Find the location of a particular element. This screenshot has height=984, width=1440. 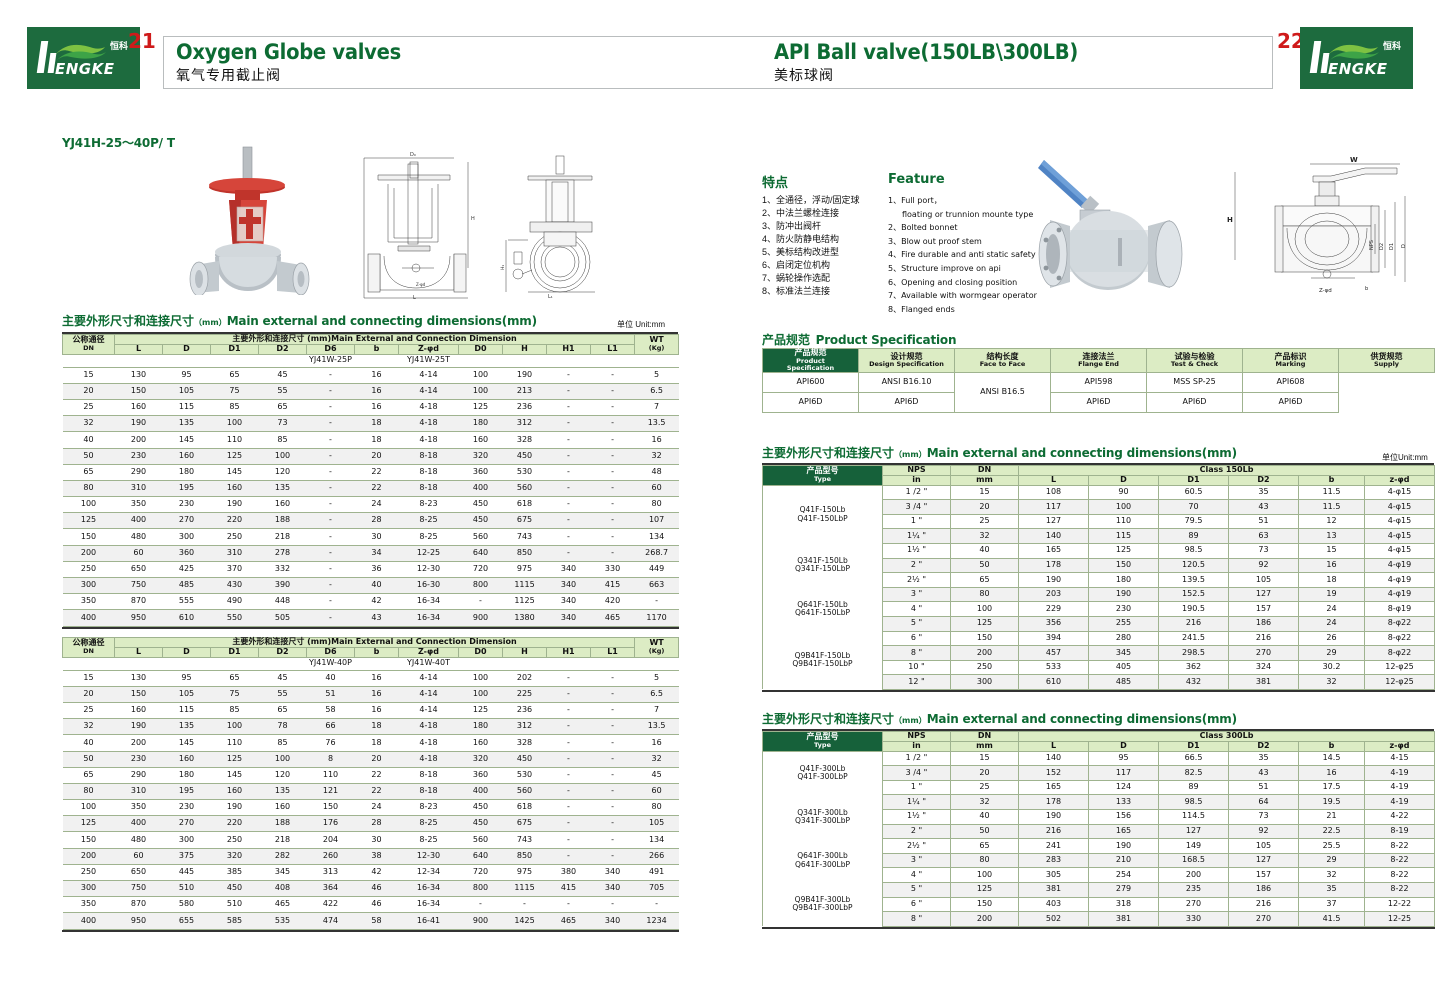

table-cell: 51 is located at coordinates (330, 694).